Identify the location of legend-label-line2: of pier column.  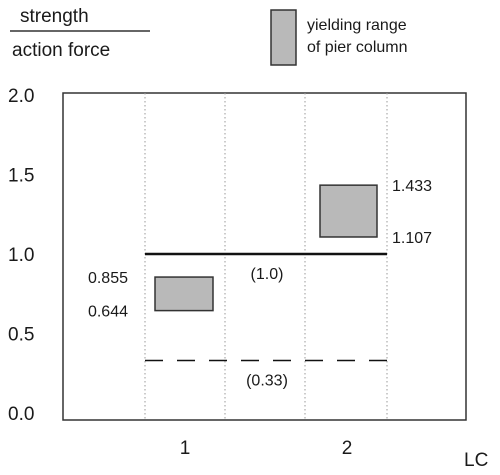
(357, 47).